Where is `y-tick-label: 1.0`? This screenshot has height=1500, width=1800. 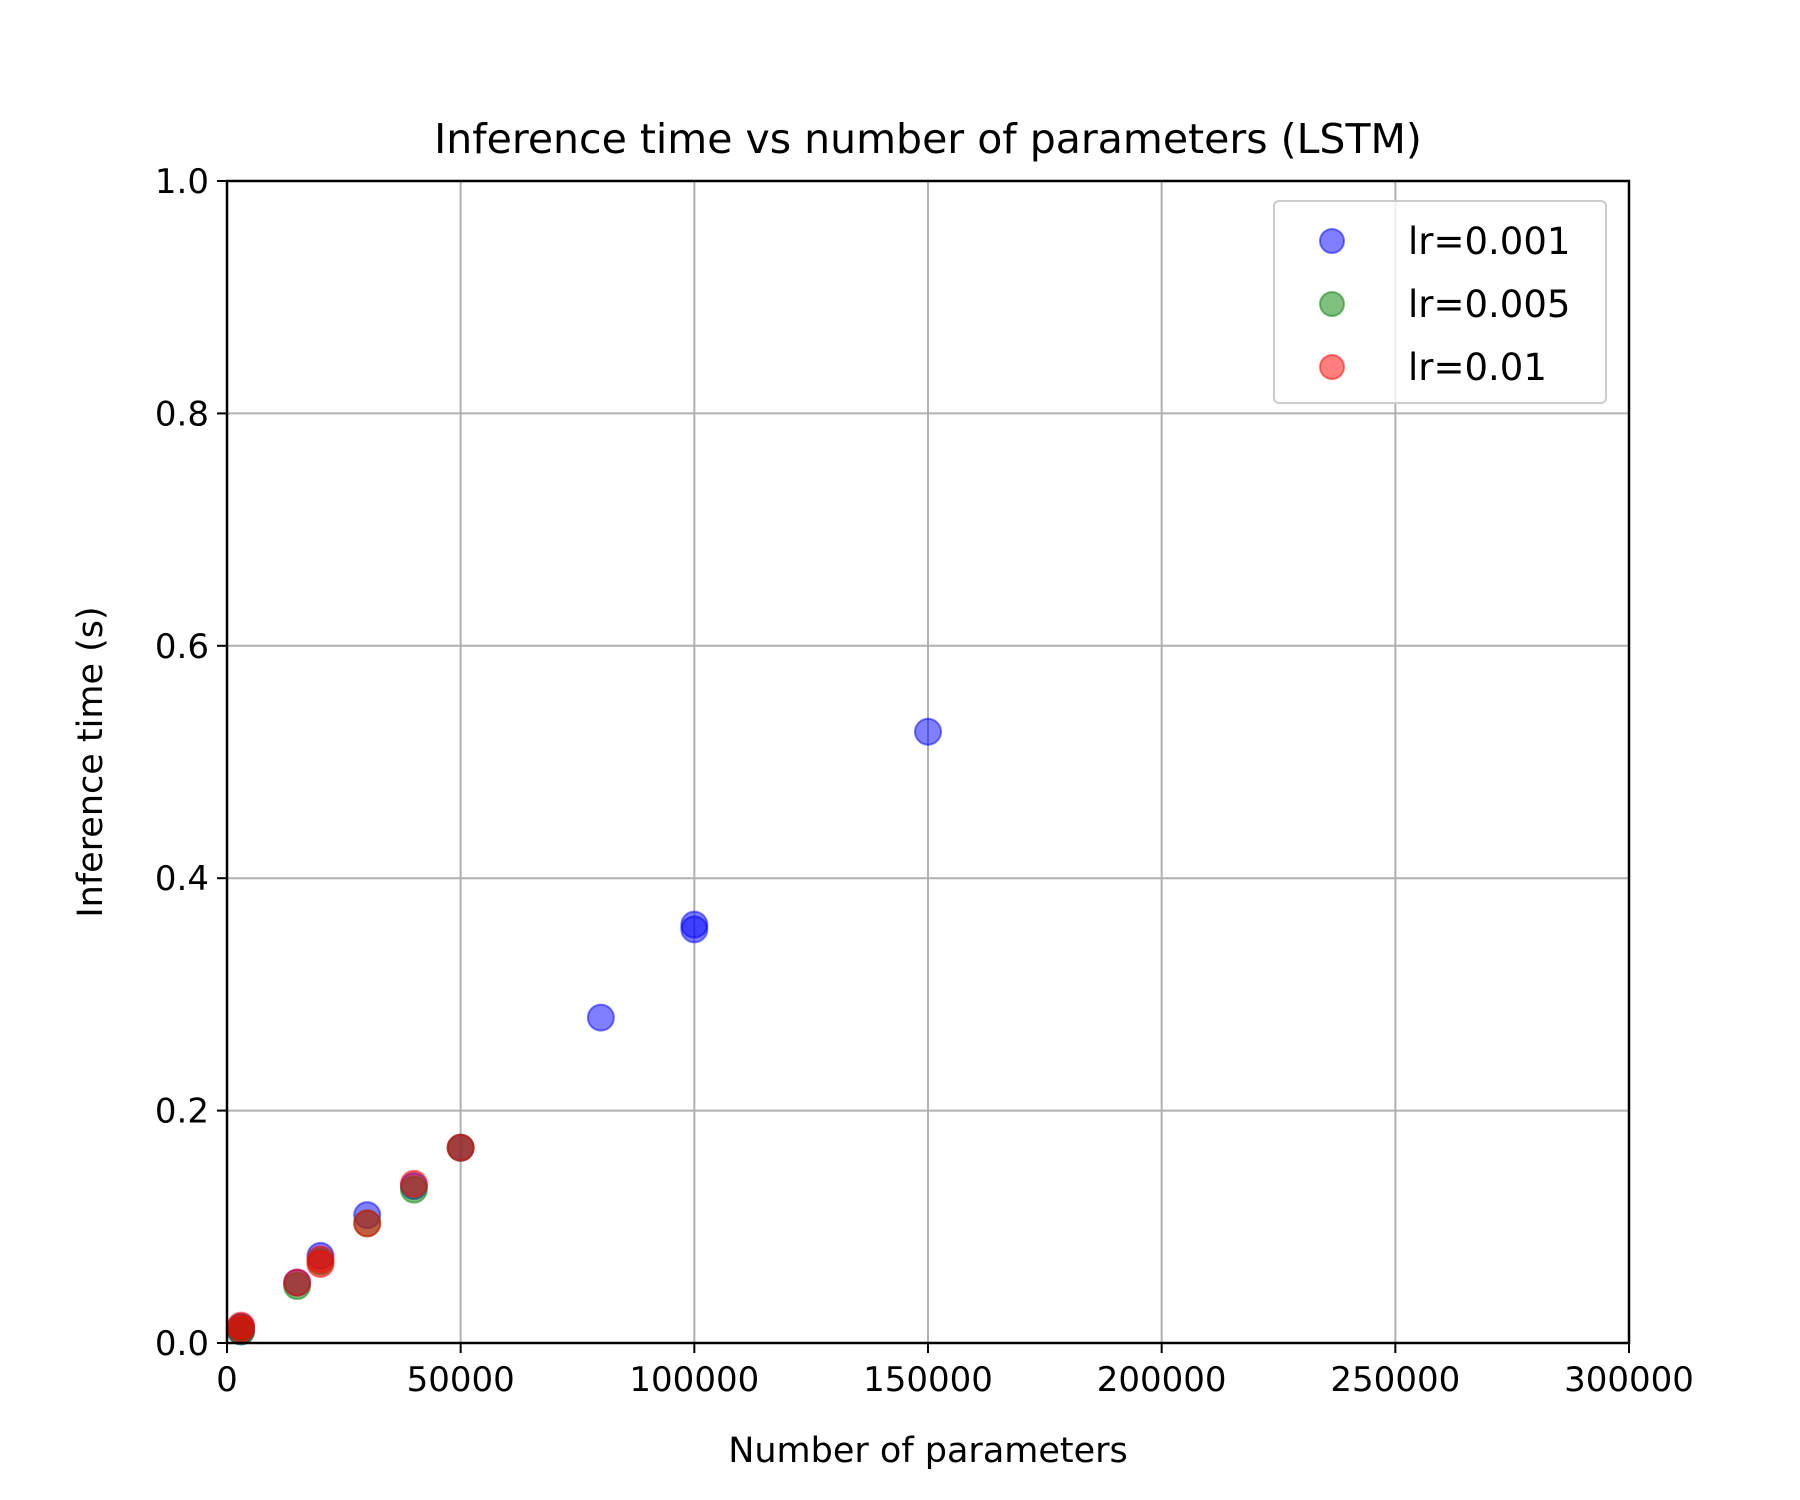
y-tick-label: 1.0 is located at coordinates (182, 182).